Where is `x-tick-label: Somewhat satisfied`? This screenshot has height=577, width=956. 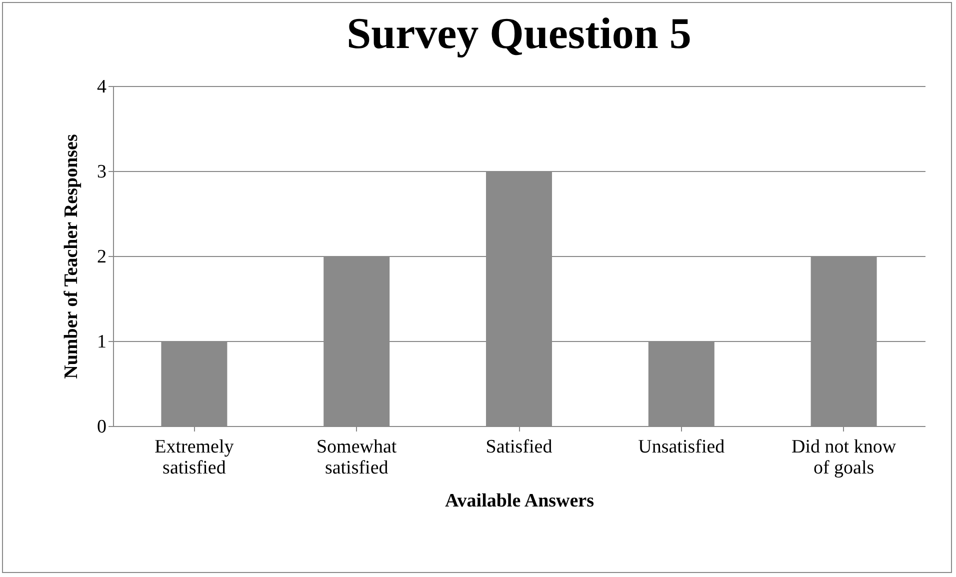 x-tick-label: Somewhat satisfied is located at coordinates (357, 457).